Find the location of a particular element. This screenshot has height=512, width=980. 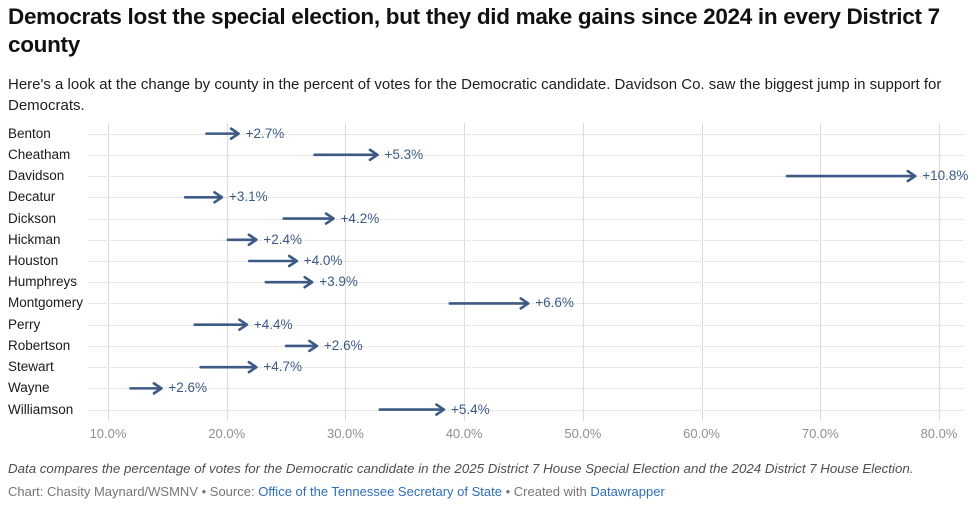

change-value-label: +2.4% is located at coordinates (283, 239).